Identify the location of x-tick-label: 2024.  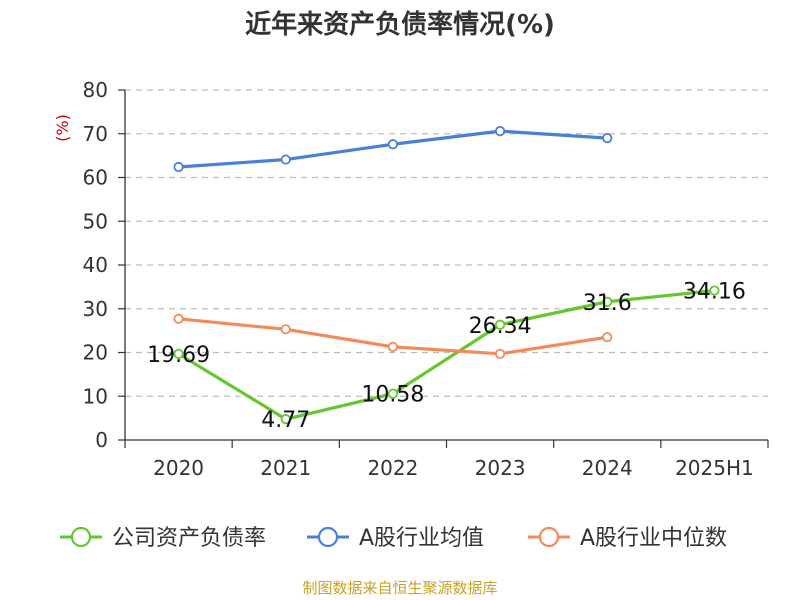
(607, 468).